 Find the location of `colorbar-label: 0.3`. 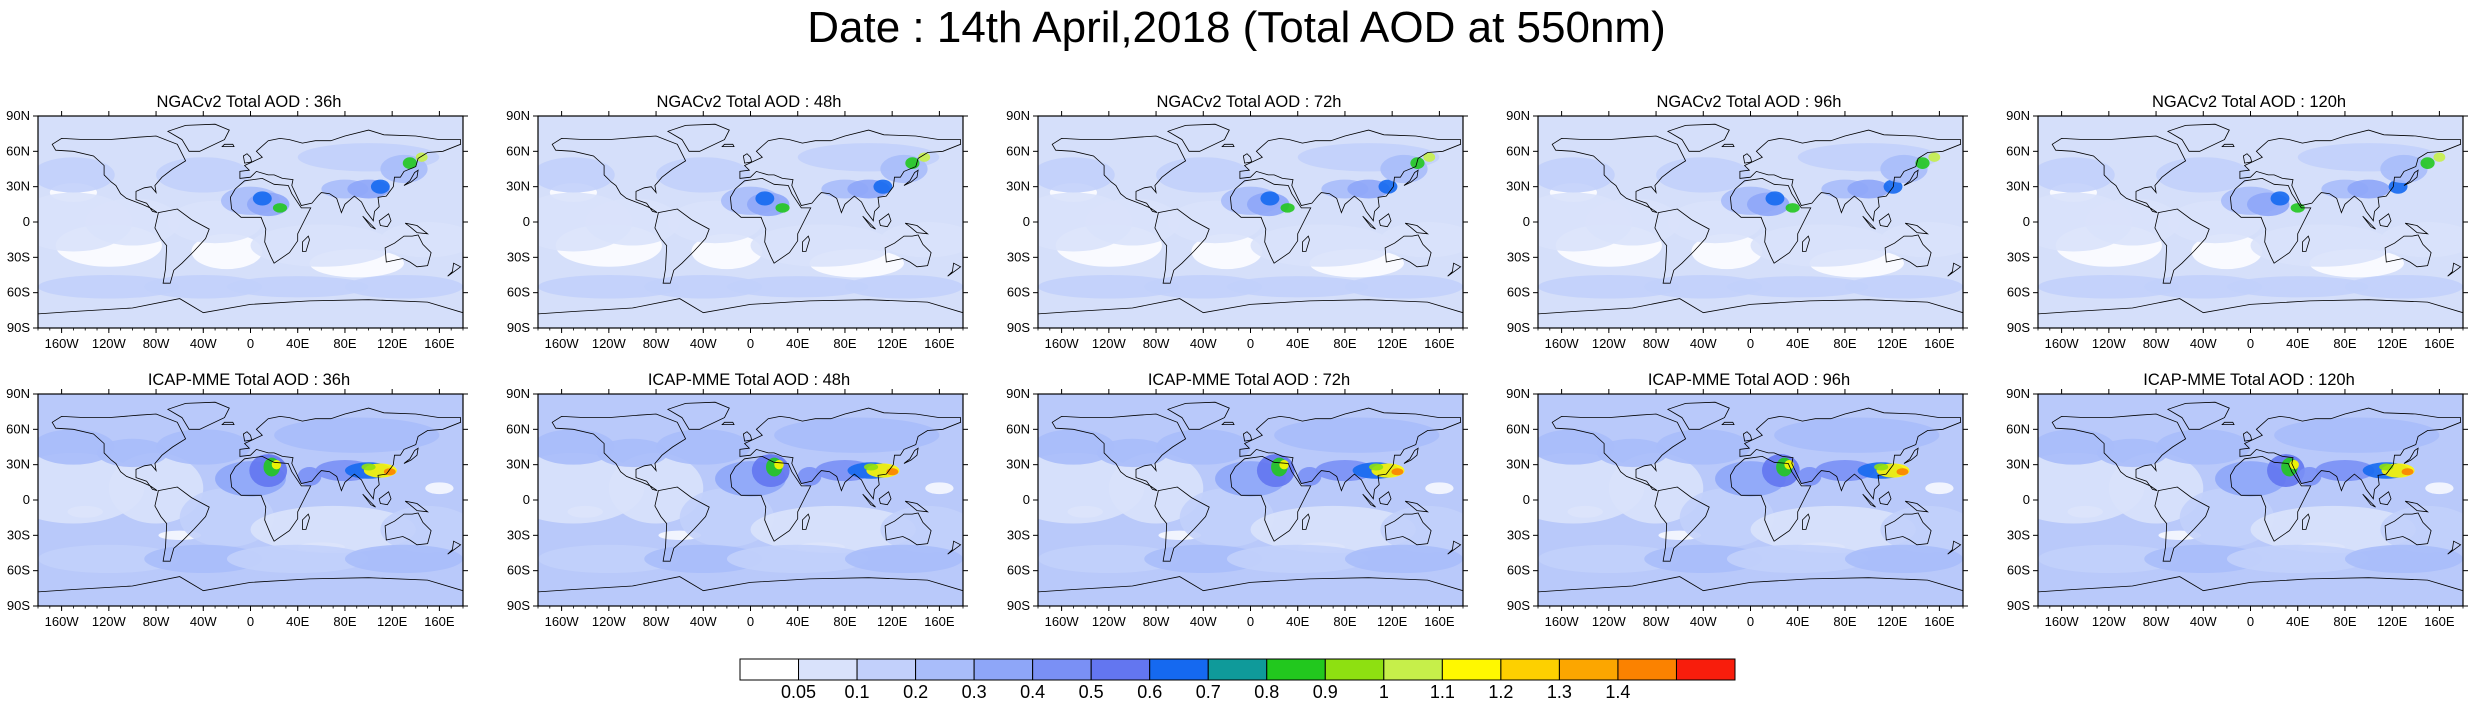

colorbar-label: 0.3 is located at coordinates (974, 691).